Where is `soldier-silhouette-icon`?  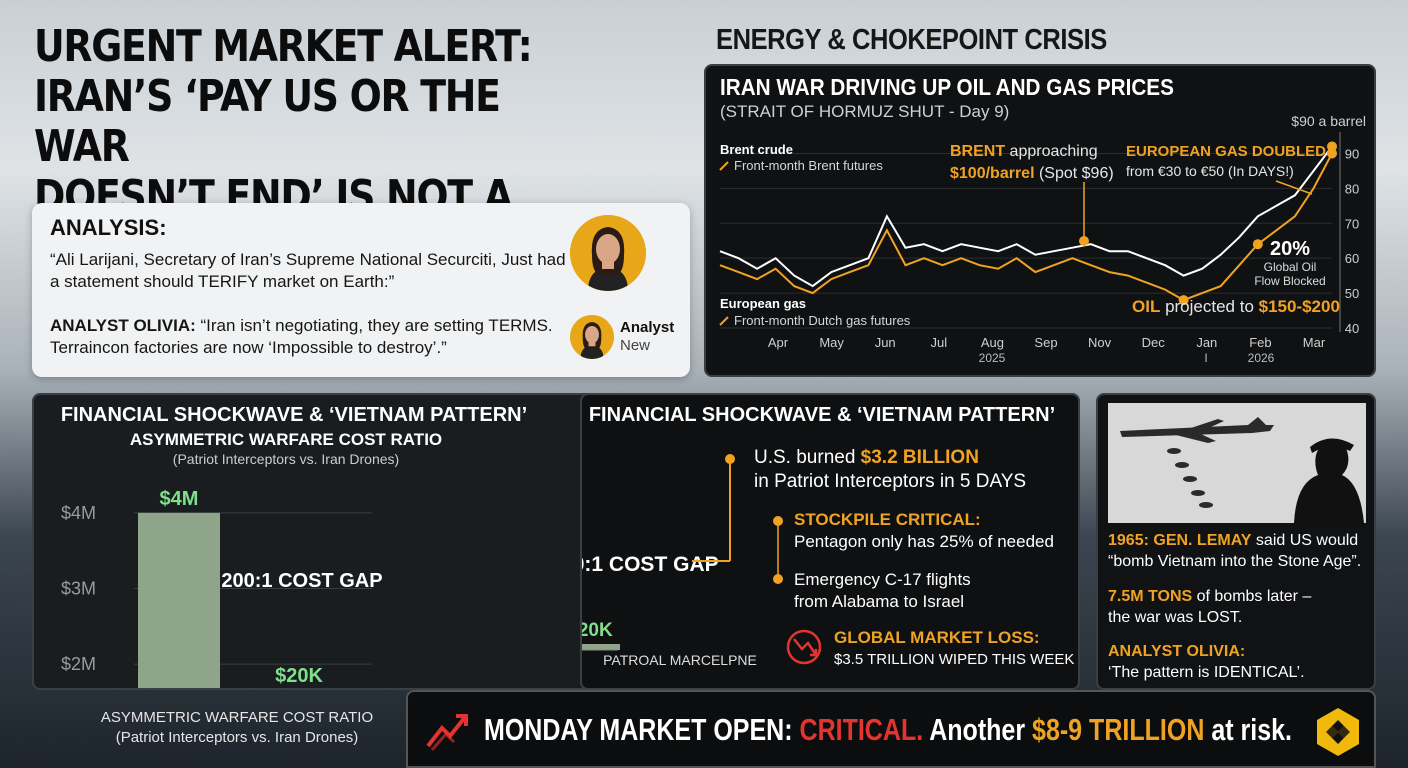 soldier-silhouette-icon is located at coordinates (1329, 480).